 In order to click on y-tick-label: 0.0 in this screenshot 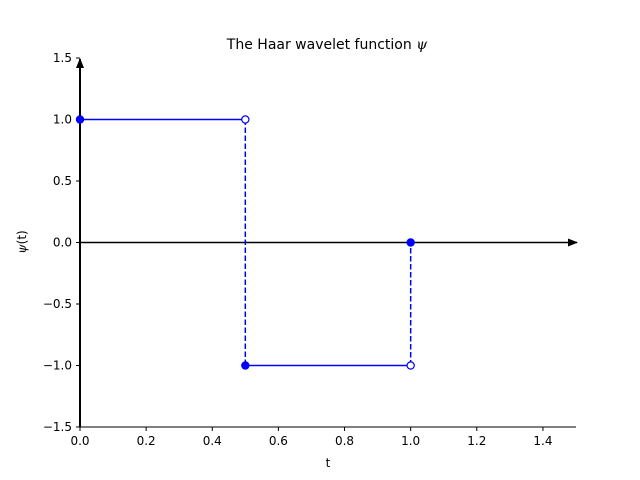, I will do `click(62, 243)`.